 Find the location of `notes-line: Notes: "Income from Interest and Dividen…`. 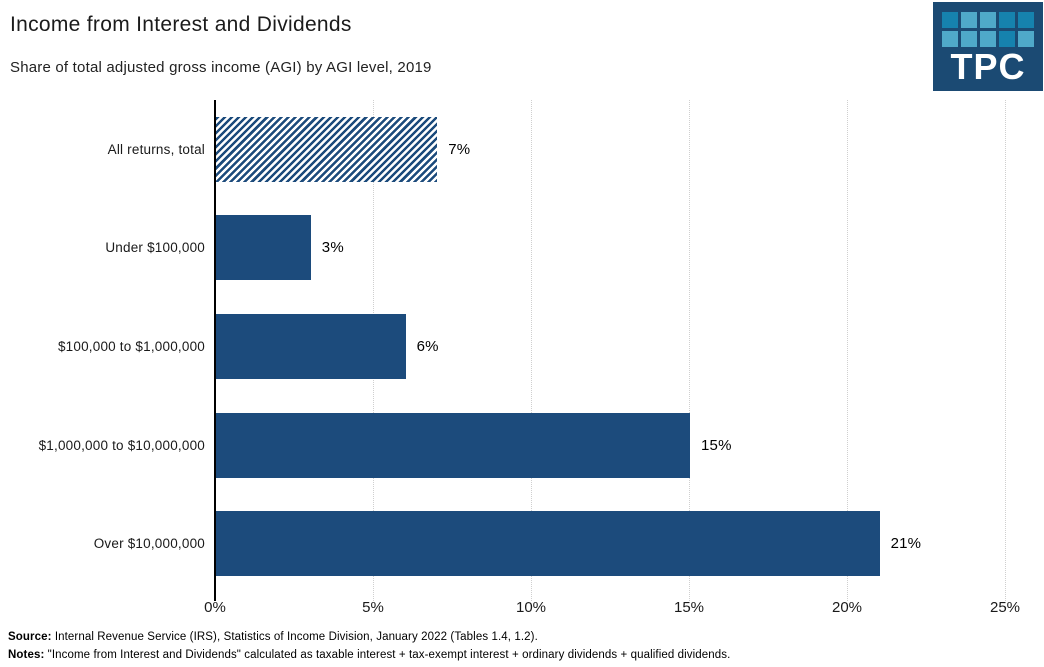

notes-line: Notes: "Income from Interest and Dividen… is located at coordinates (523, 655).